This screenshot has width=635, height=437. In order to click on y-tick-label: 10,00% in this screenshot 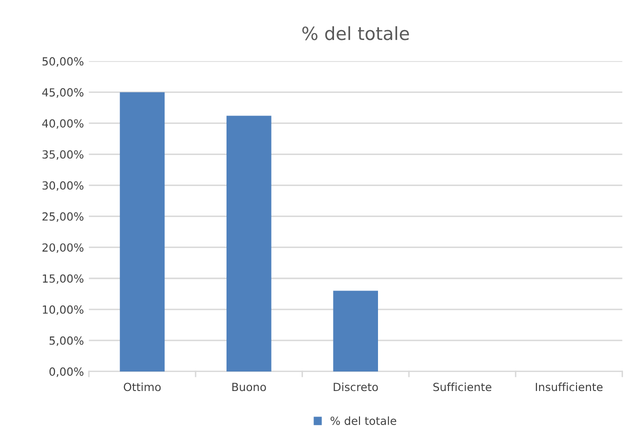, I will do `click(63, 310)`.